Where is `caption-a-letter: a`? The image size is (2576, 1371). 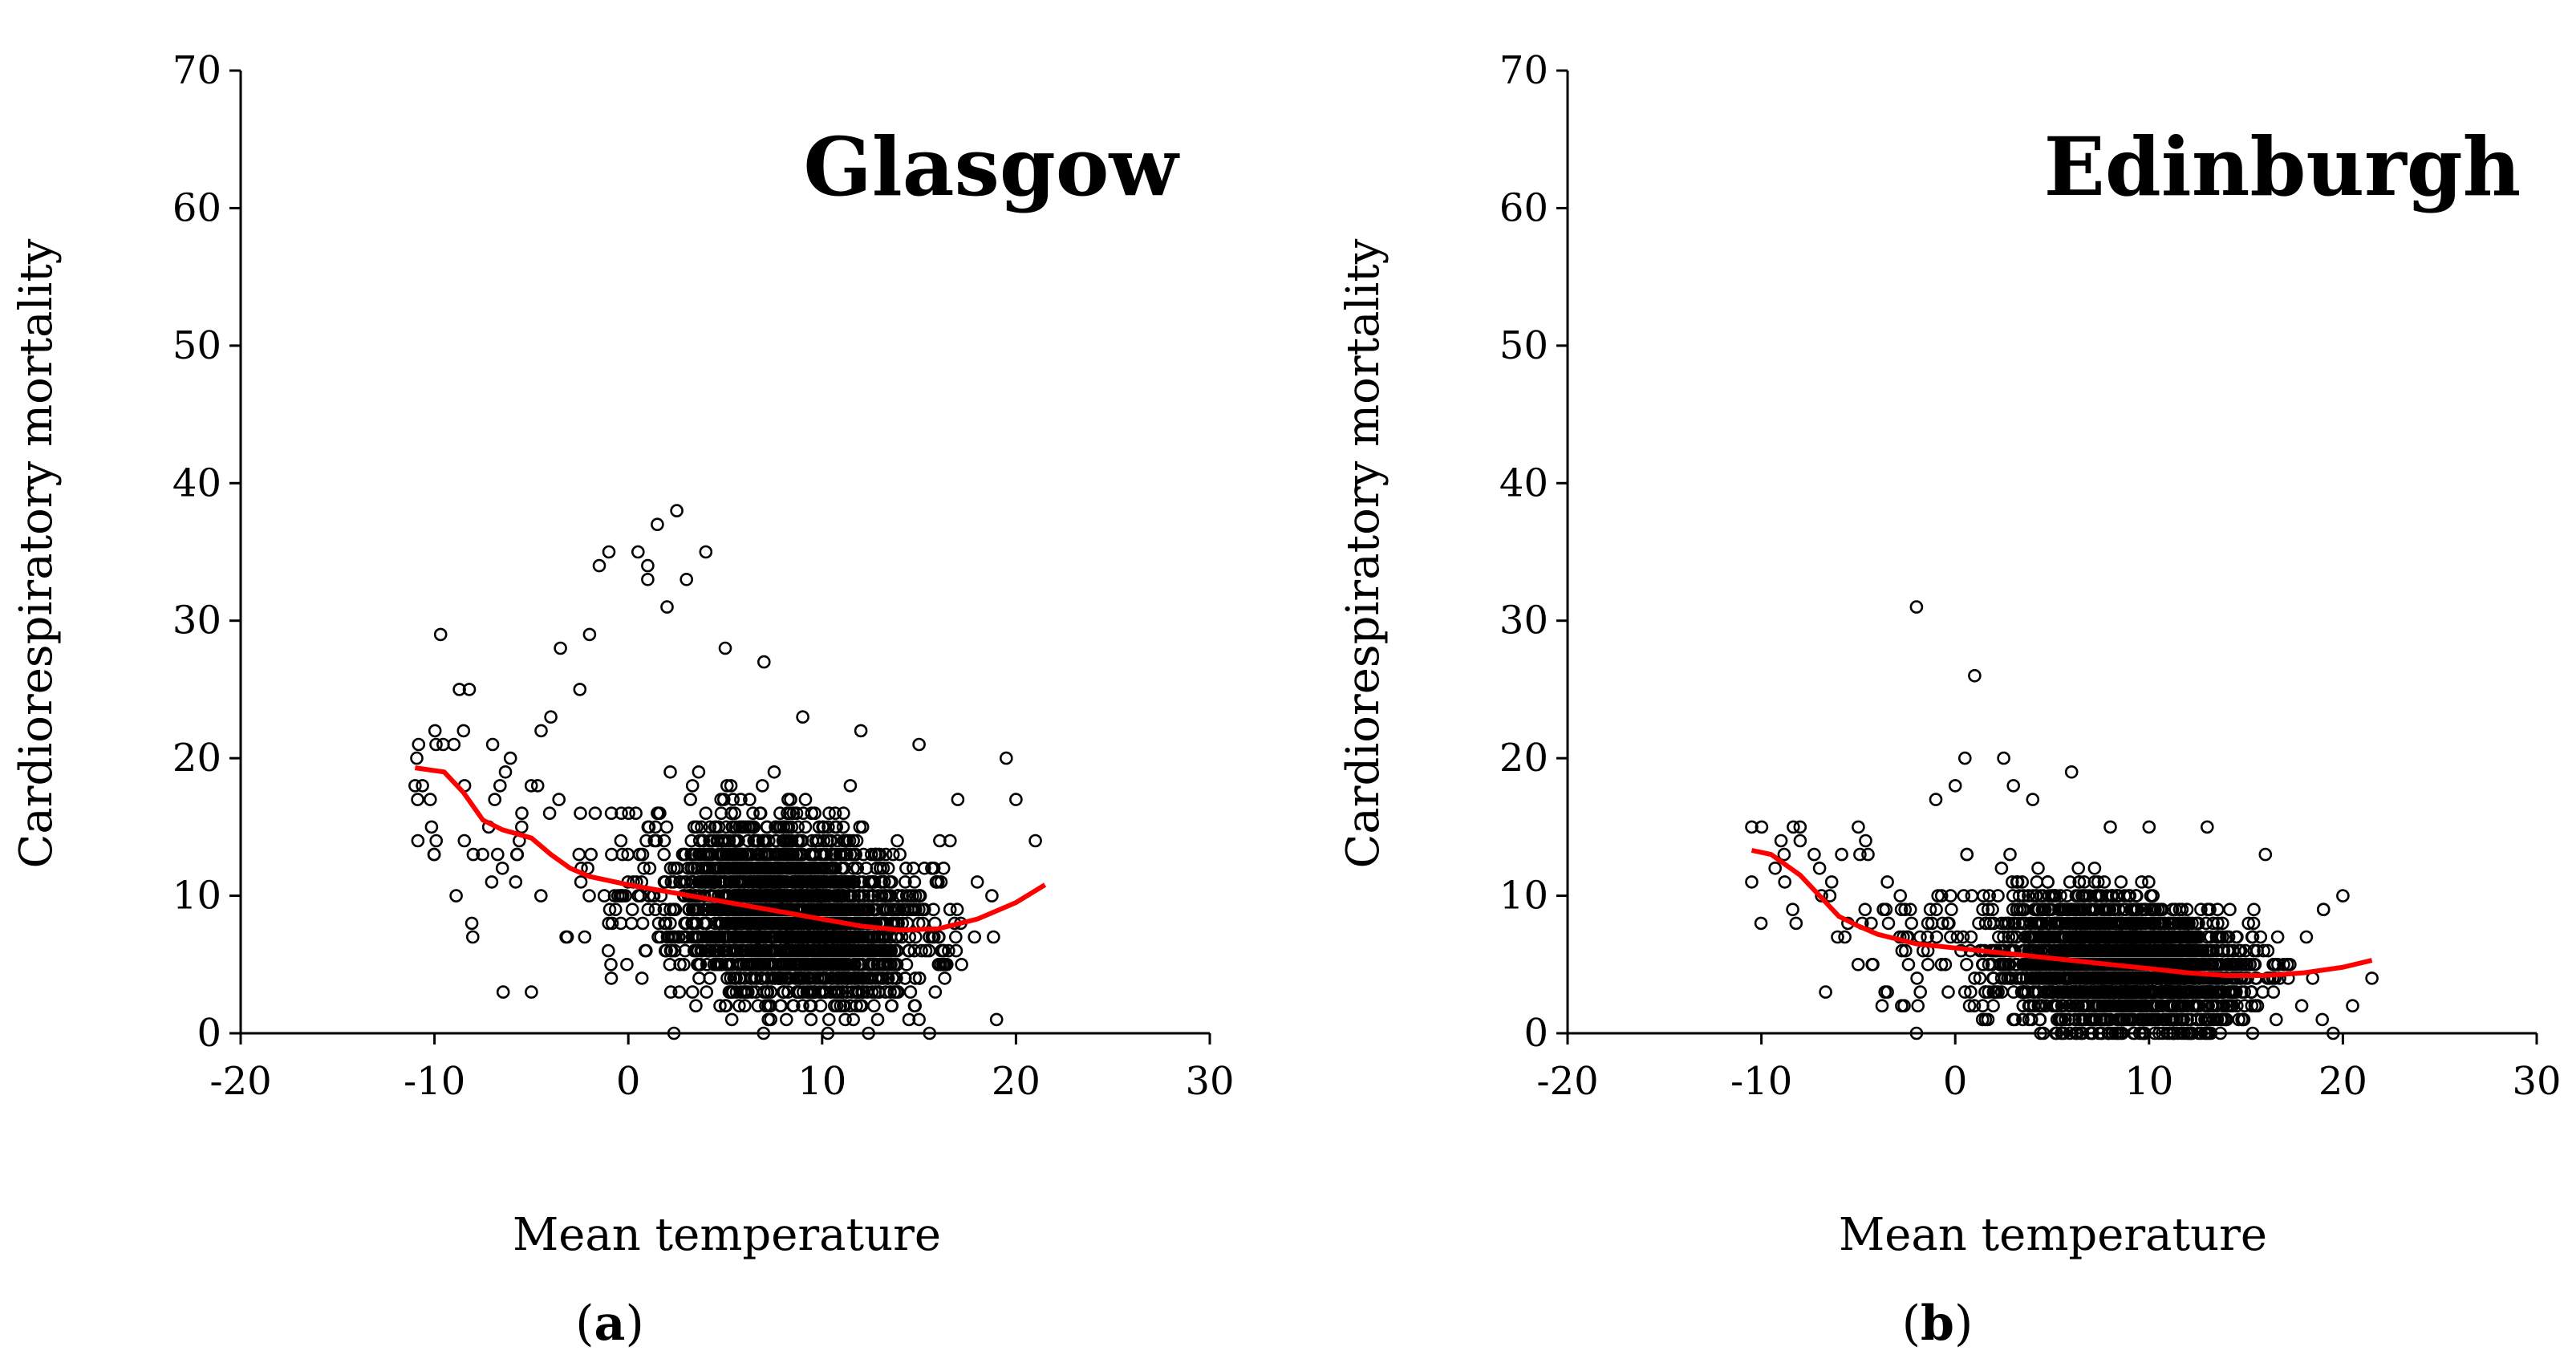 caption-a-letter: a is located at coordinates (610, 1324).